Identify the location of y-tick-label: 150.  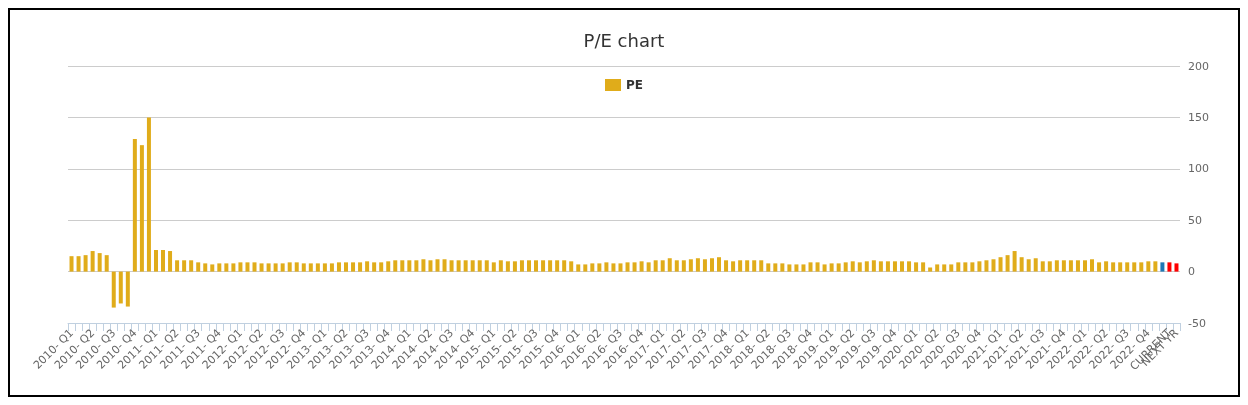
(1198, 117).